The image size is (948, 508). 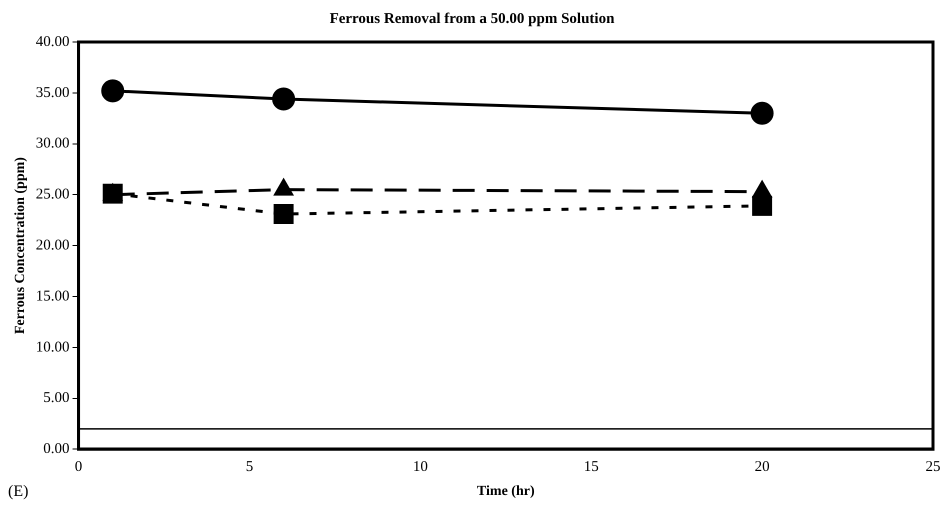 What do you see at coordinates (53, 246) in the screenshot?
I see `y-tick-label: 20.00` at bounding box center [53, 246].